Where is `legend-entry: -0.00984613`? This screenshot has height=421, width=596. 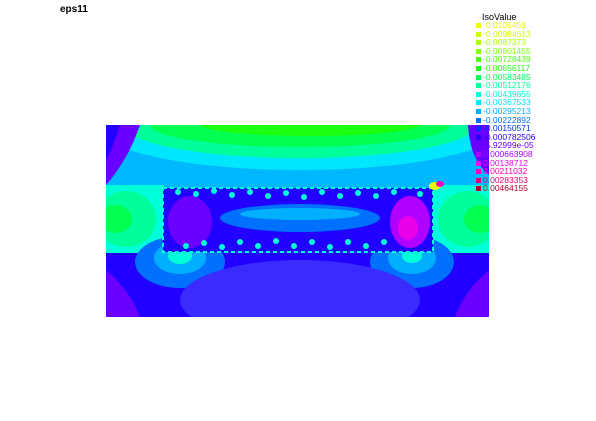
legend-entry: -0.00984613 is located at coordinates (535, 34).